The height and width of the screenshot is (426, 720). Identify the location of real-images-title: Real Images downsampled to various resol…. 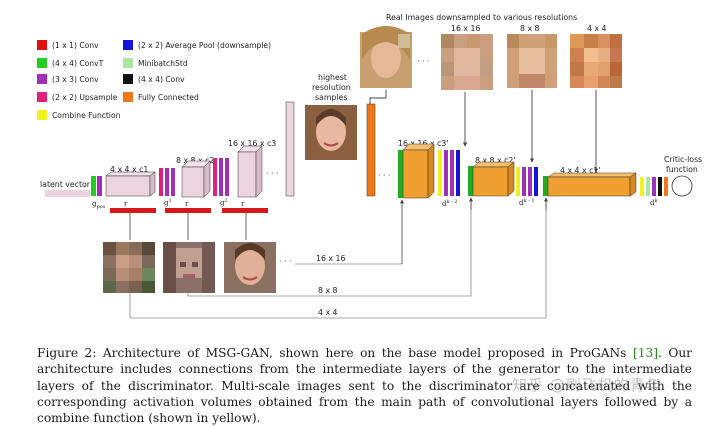
(481, 17).